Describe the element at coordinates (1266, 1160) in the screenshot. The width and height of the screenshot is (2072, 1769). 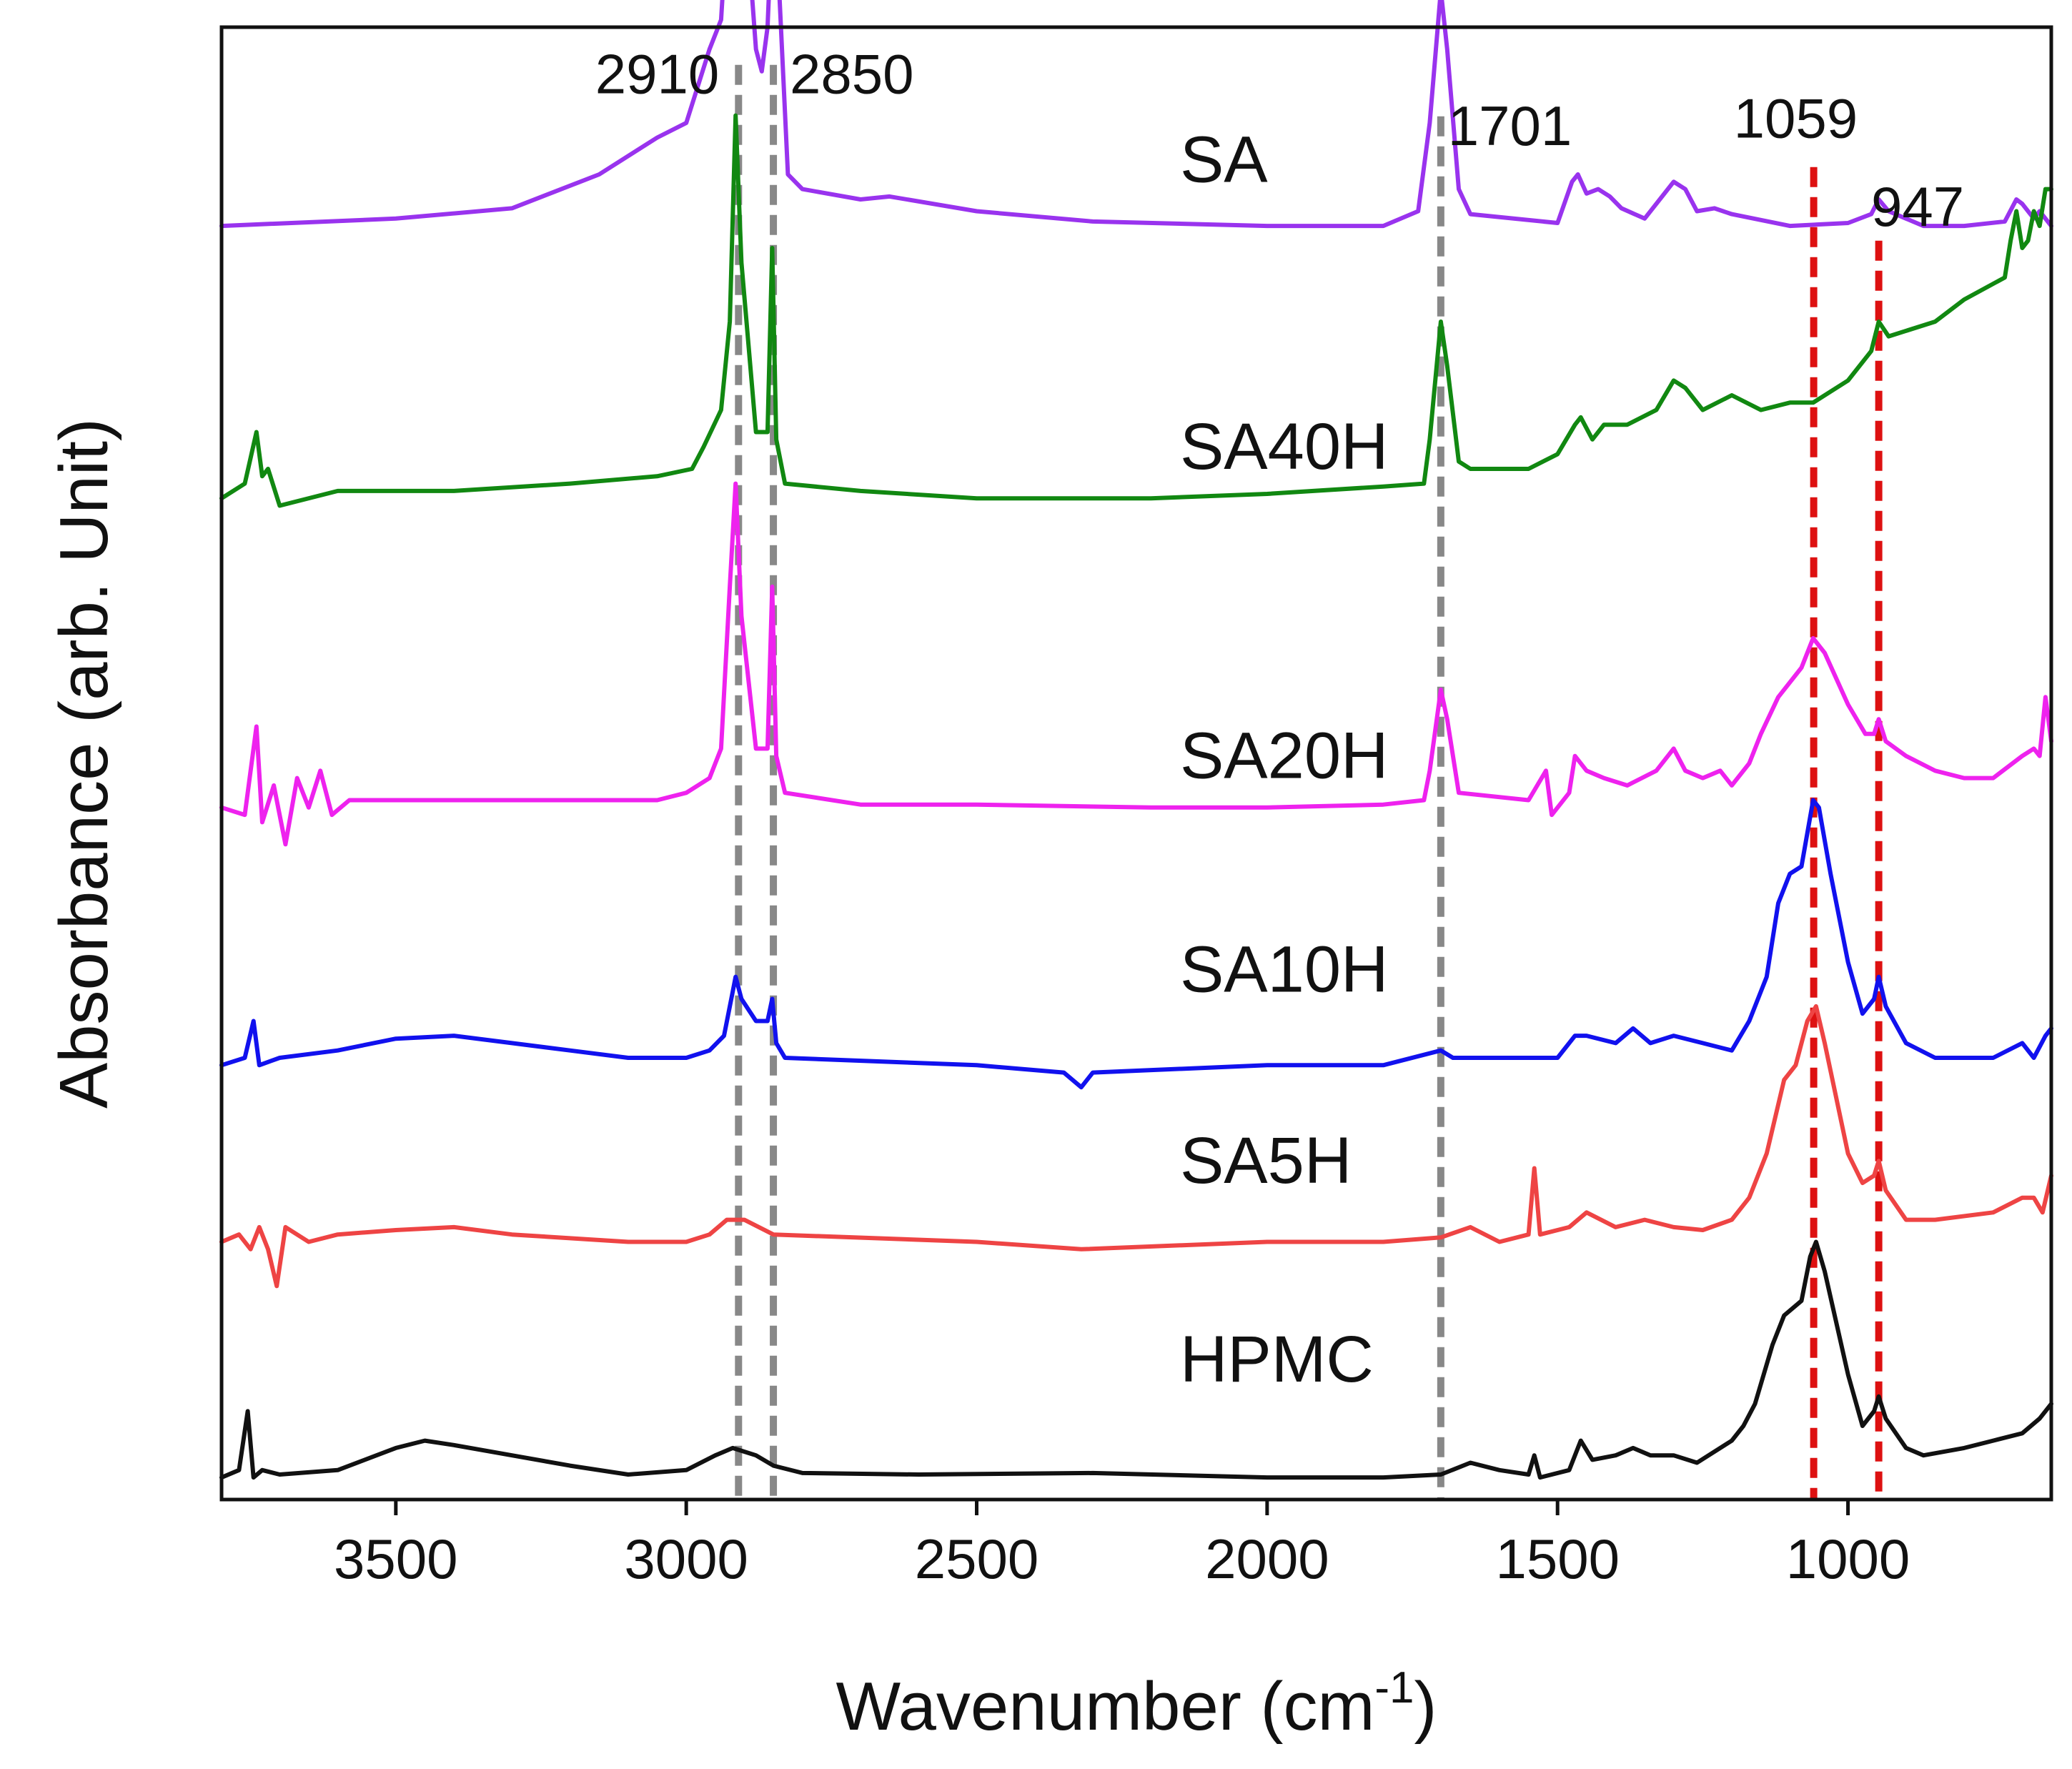
I see `trace-label-sa5h: SA5H` at that location.